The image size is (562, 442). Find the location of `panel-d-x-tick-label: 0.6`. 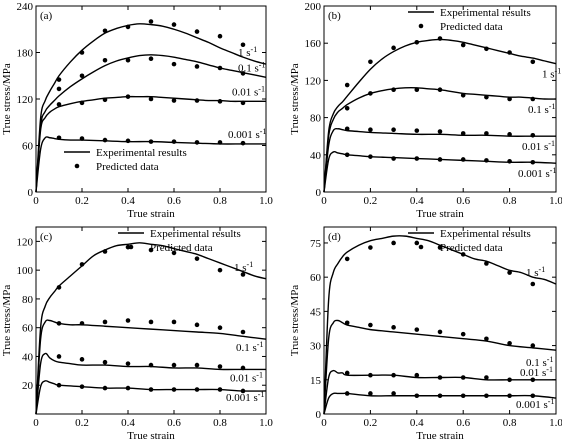

panel-d-x-tick-label: 0.6 is located at coordinates (463, 423).